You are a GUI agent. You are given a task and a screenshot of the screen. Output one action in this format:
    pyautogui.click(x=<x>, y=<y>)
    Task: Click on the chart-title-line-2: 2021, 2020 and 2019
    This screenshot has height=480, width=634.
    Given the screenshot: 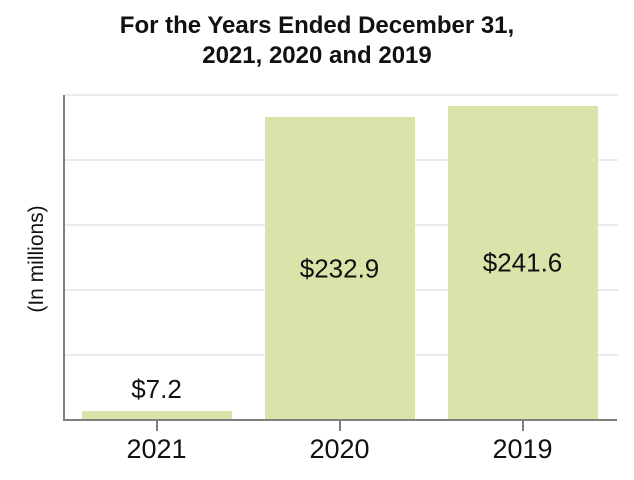 What is the action you would take?
    pyautogui.click(x=317, y=55)
    